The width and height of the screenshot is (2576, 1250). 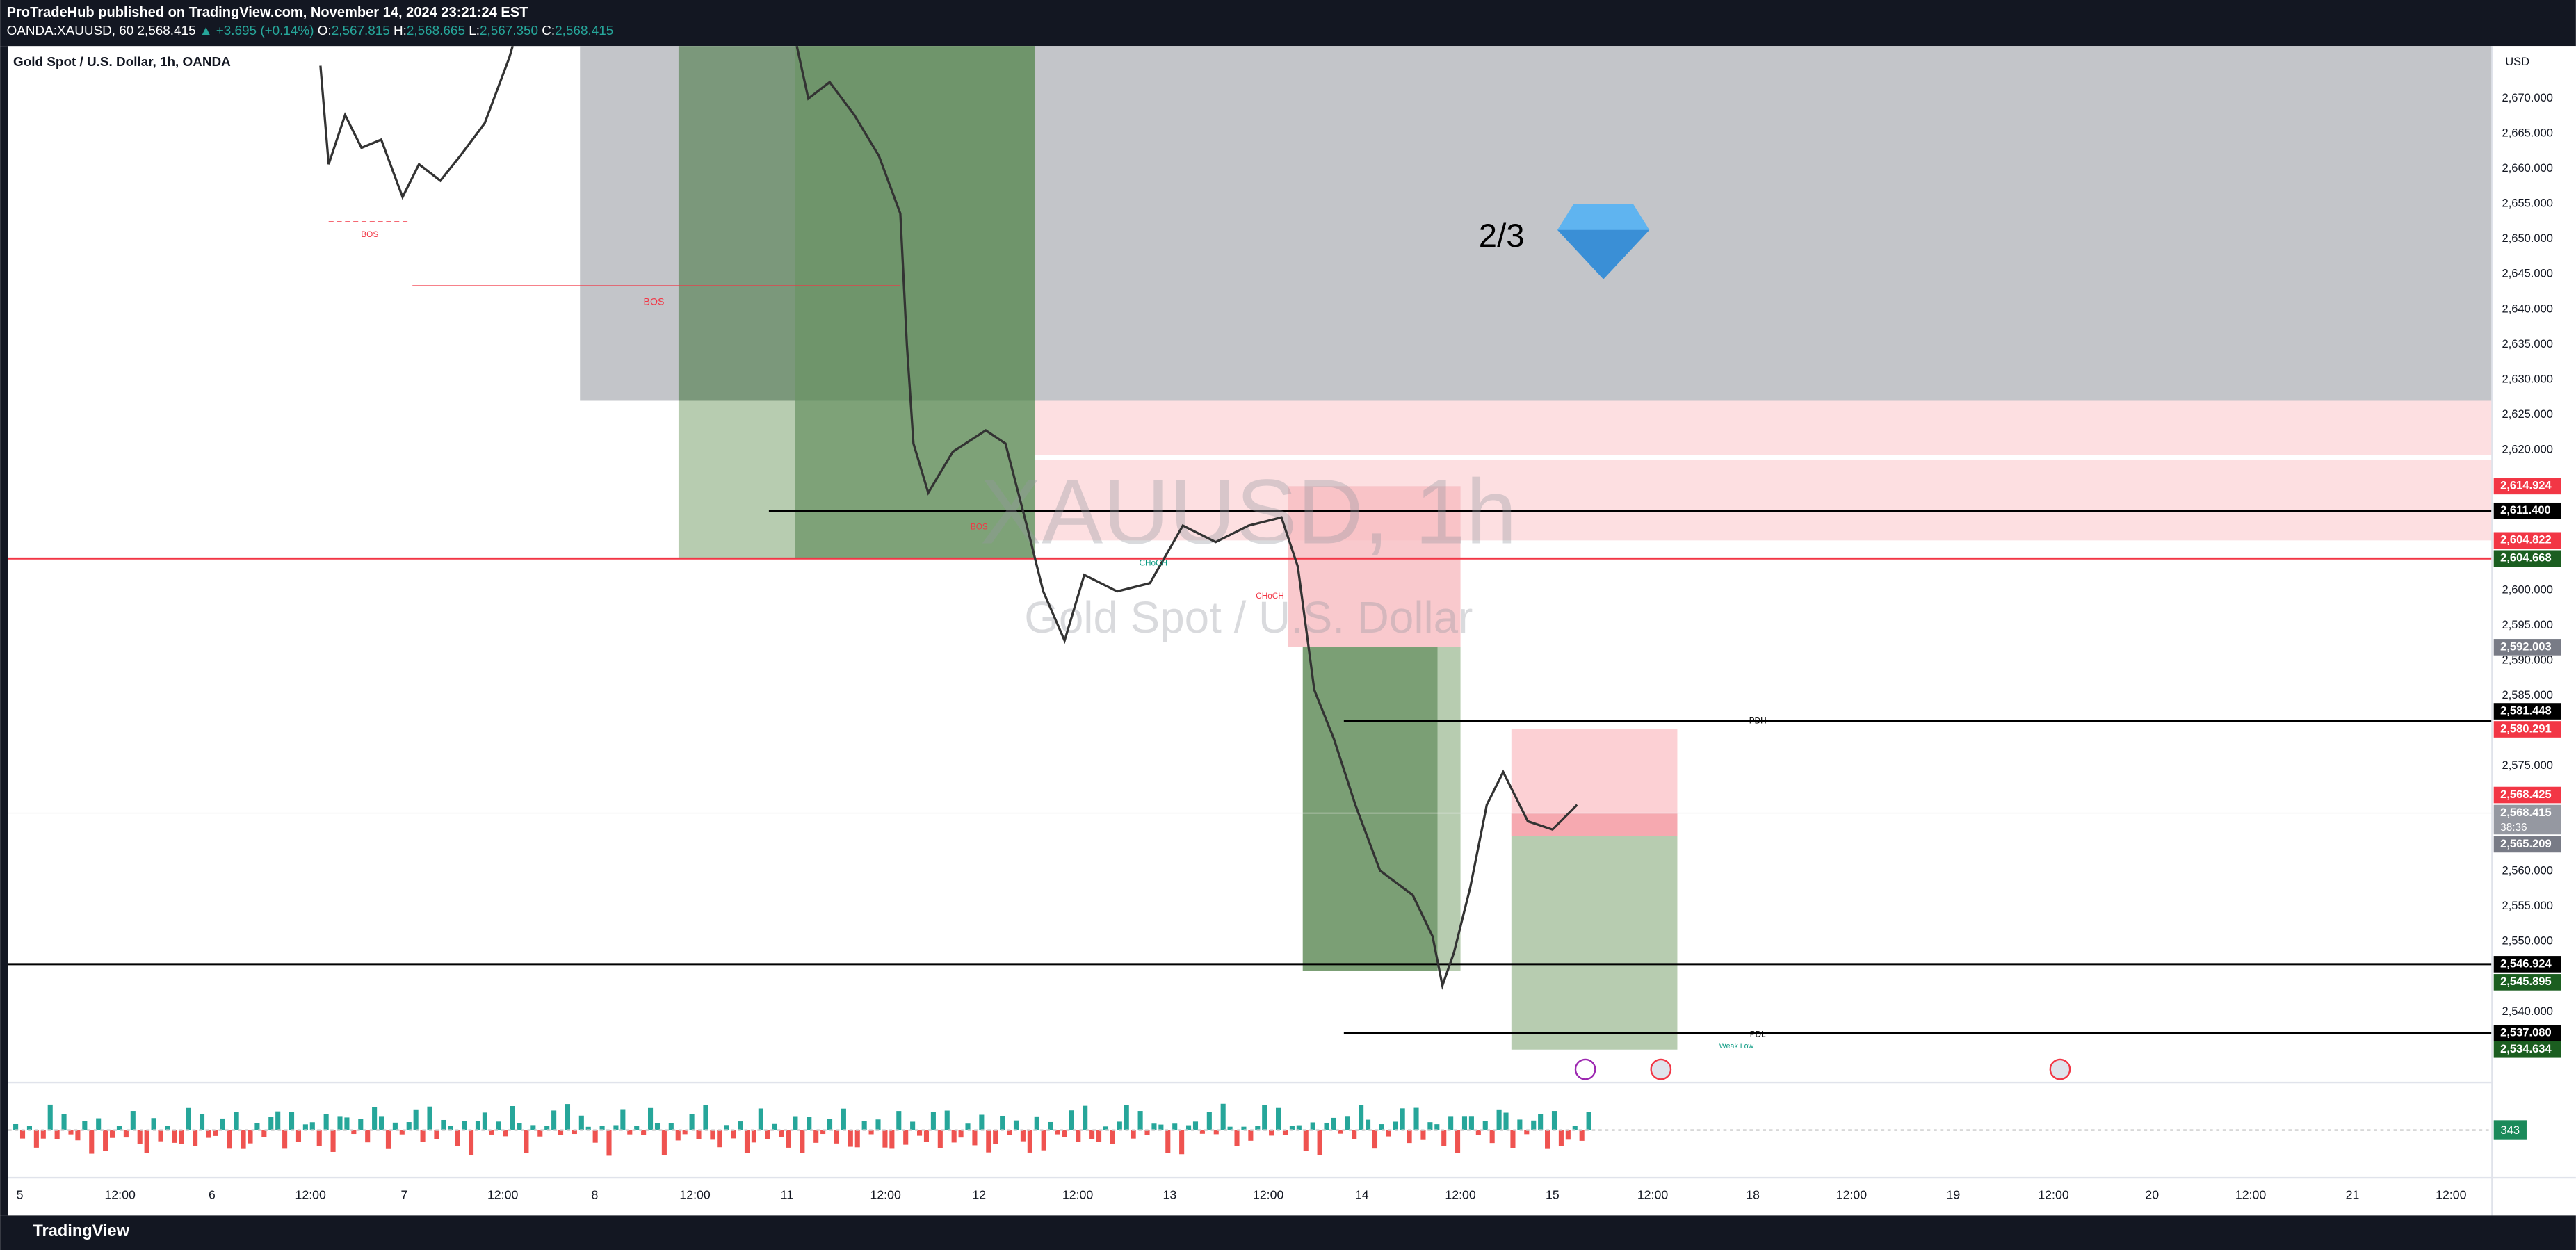 I want to click on diamond-lower, so click(x=1603, y=254).